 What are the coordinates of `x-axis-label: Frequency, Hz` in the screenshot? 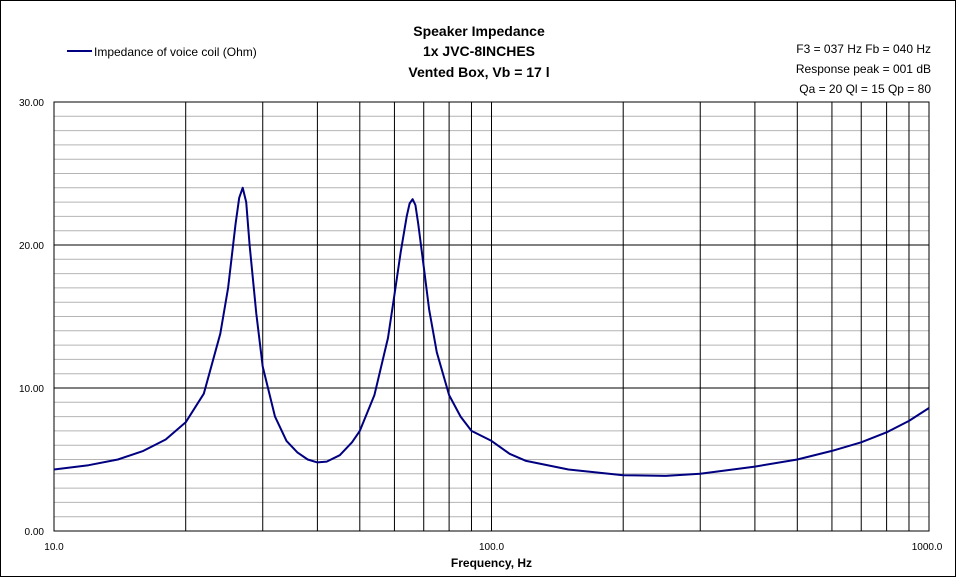 It's located at (491, 563).